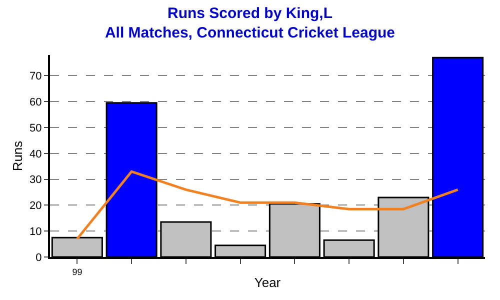  Describe the element at coordinates (36, 154) in the screenshot. I see `y-tick-label: 40` at that location.